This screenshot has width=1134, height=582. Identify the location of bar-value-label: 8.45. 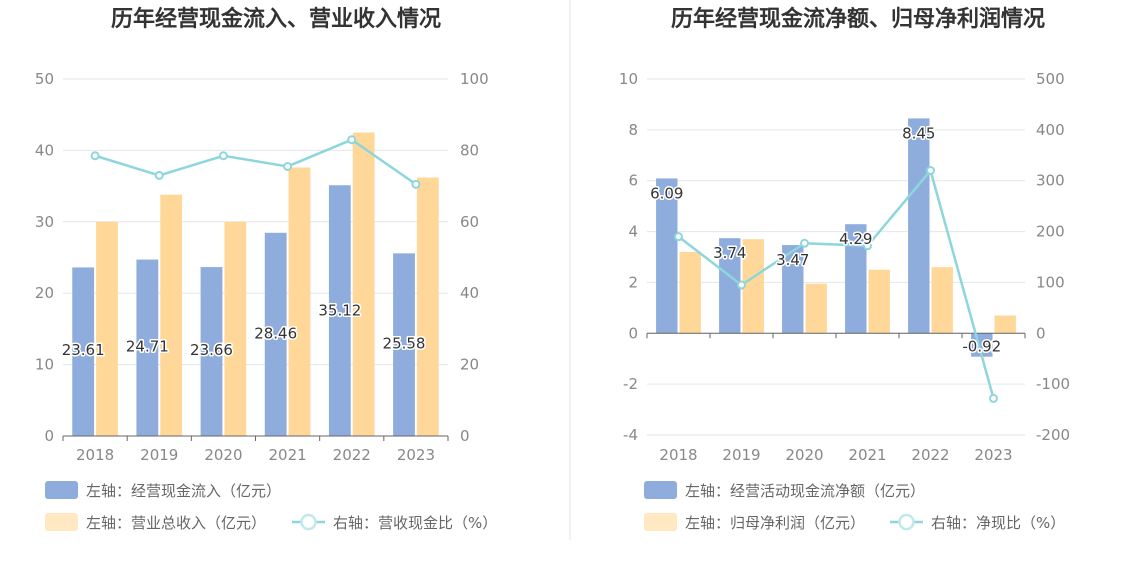
(918, 133).